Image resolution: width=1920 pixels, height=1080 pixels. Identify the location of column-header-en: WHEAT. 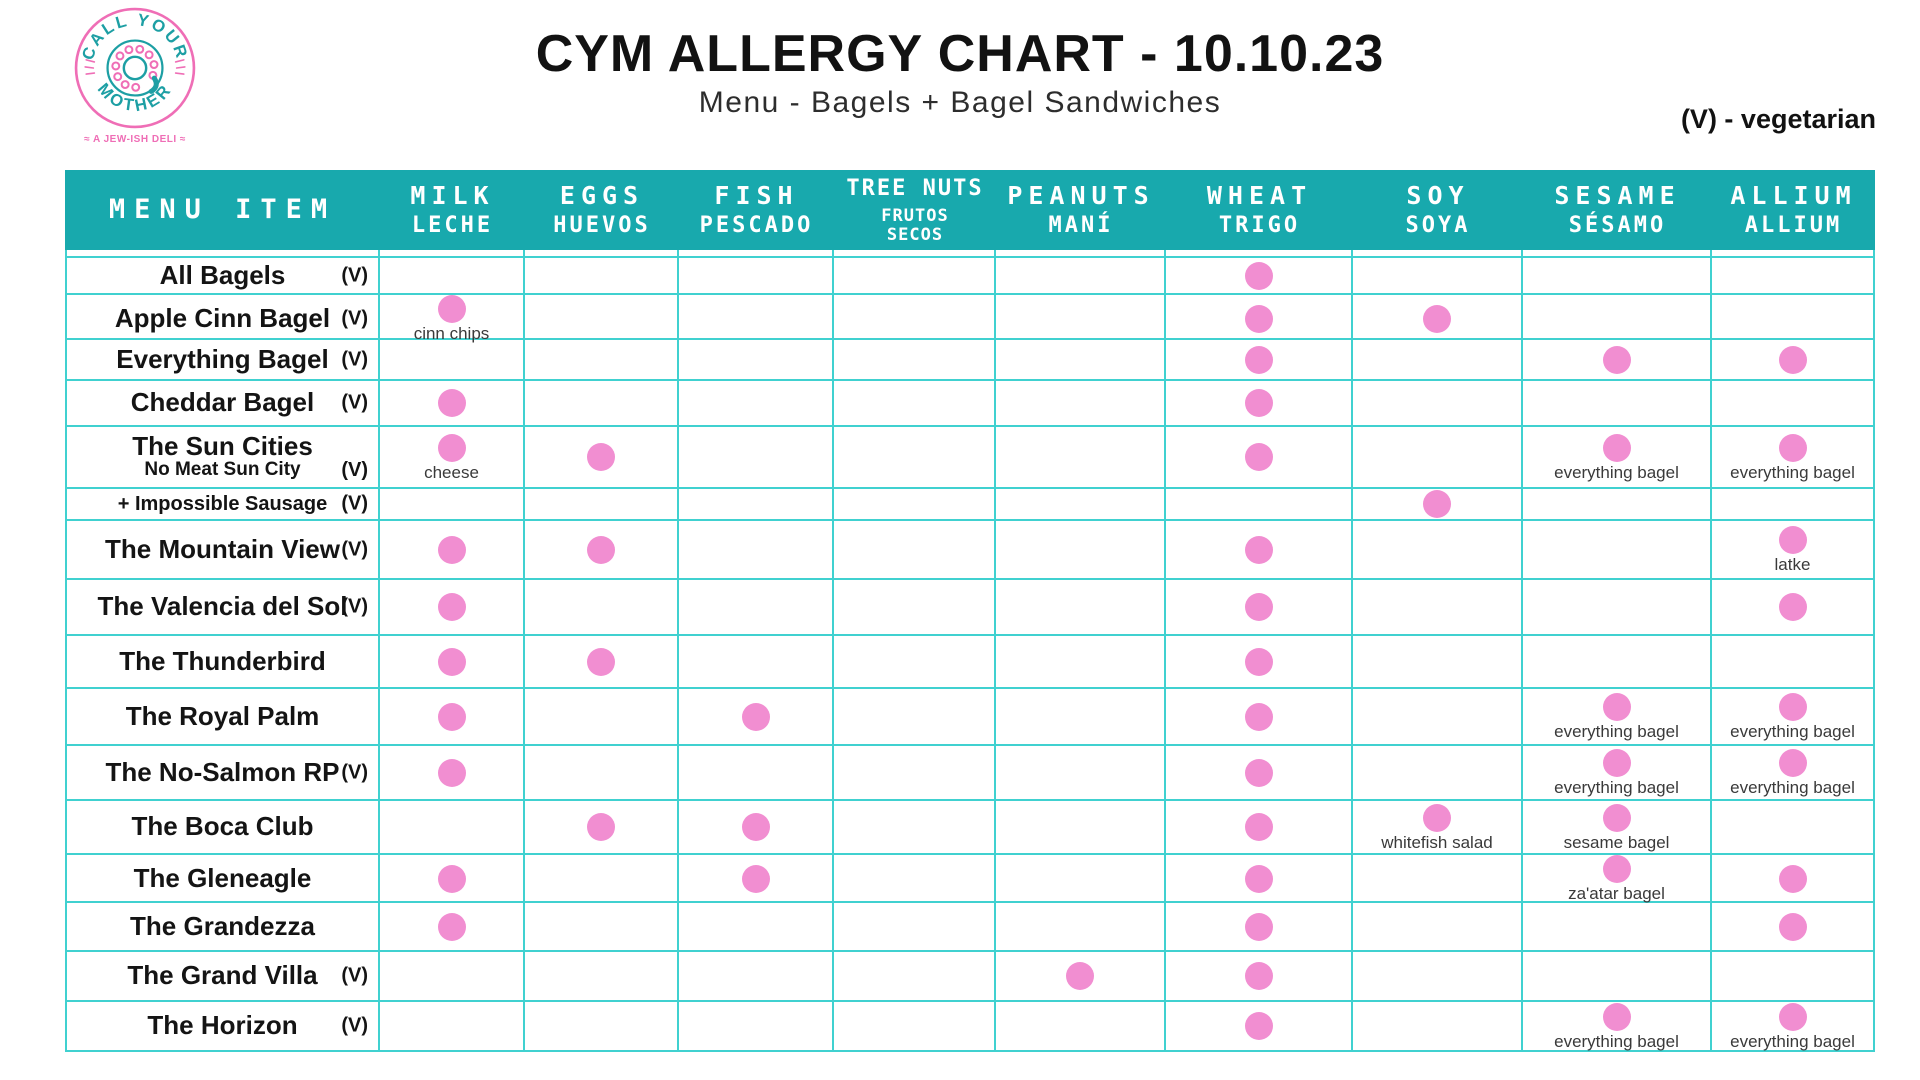
(1259, 195).